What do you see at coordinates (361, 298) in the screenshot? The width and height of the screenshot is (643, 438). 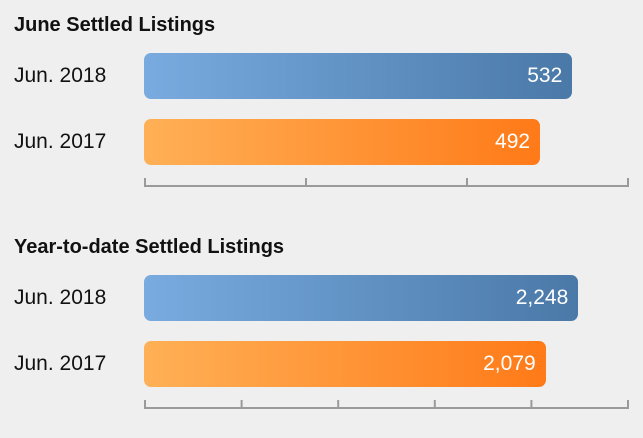 I see `bar-jun-2018: 2,248` at bounding box center [361, 298].